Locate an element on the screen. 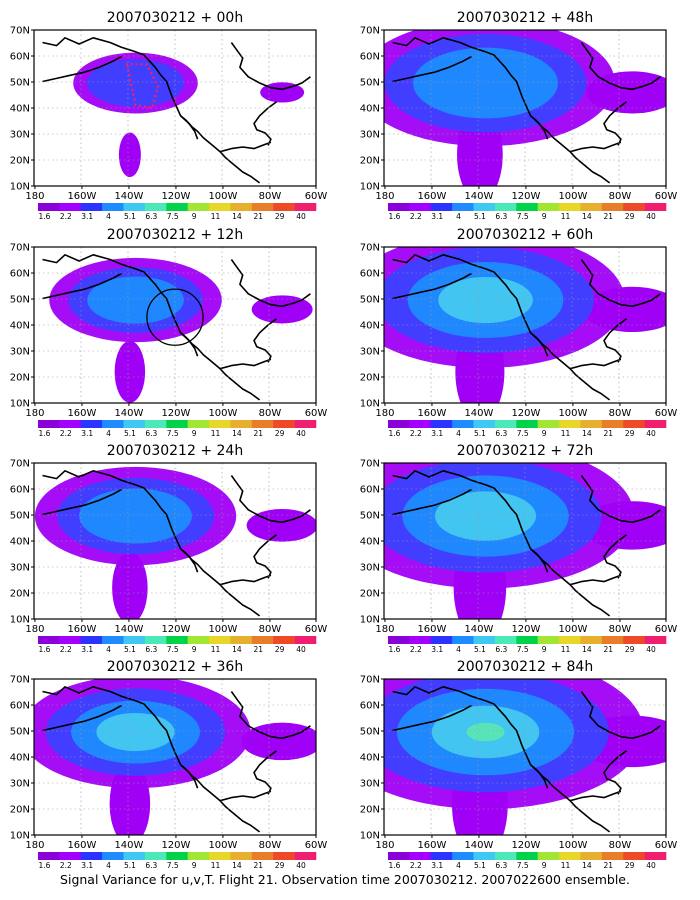  latitude-label: 60N is located at coordinates (20, 490).